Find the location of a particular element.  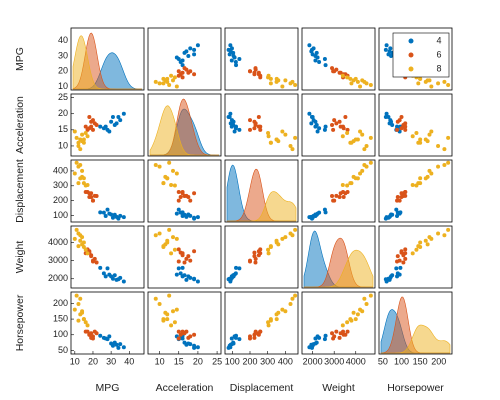

x-tick-label: 100 is located at coordinates (232, 361).